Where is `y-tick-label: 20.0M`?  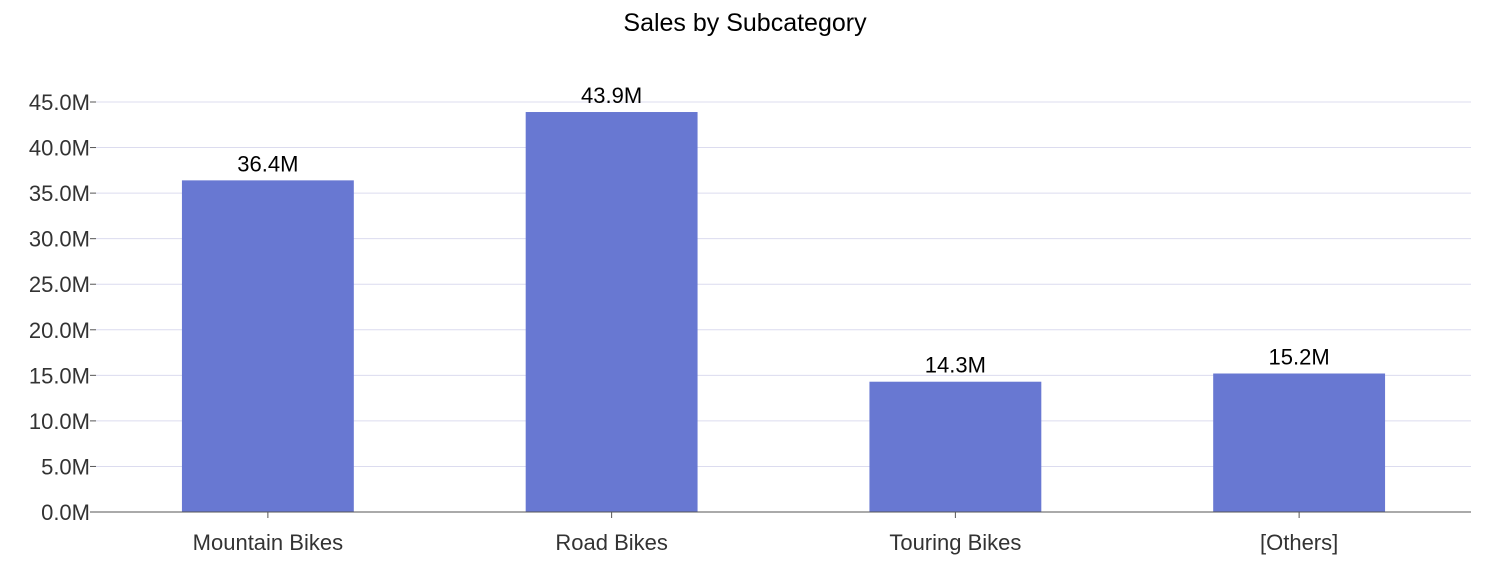
y-tick-label: 20.0M is located at coordinates (59, 330).